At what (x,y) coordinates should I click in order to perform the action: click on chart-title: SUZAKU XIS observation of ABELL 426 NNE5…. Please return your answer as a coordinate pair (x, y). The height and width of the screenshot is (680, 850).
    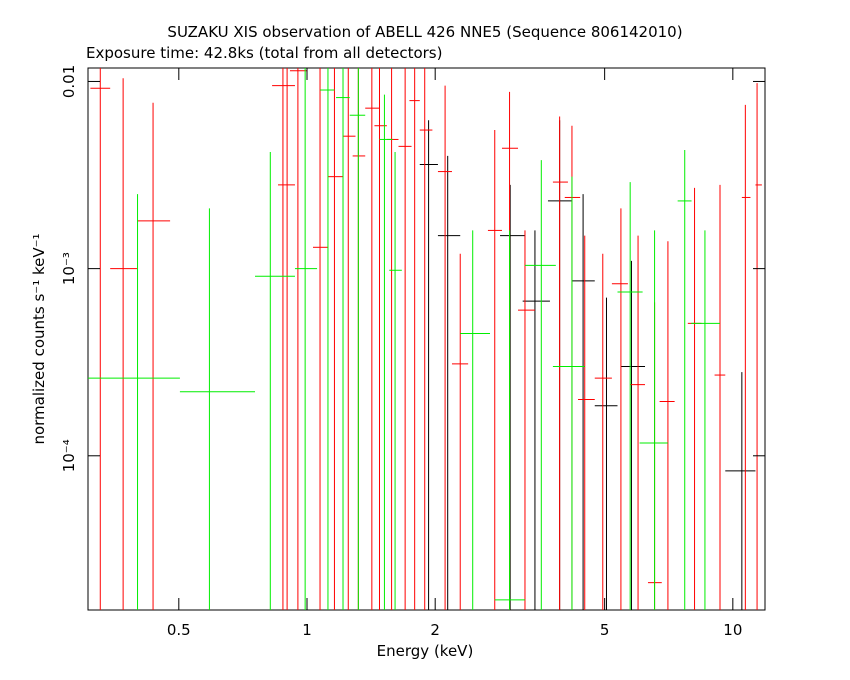
    Looking at the image, I should click on (424, 32).